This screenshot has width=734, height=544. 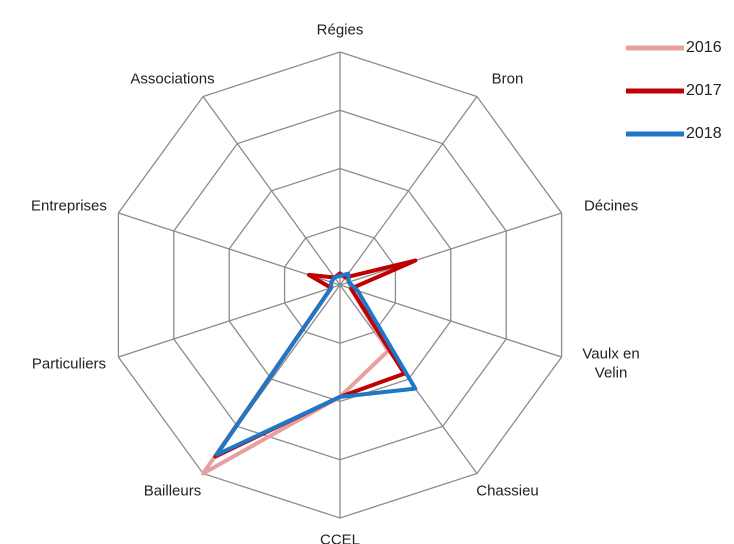 What do you see at coordinates (340, 30) in the screenshot?
I see `category-label: Régies` at bounding box center [340, 30].